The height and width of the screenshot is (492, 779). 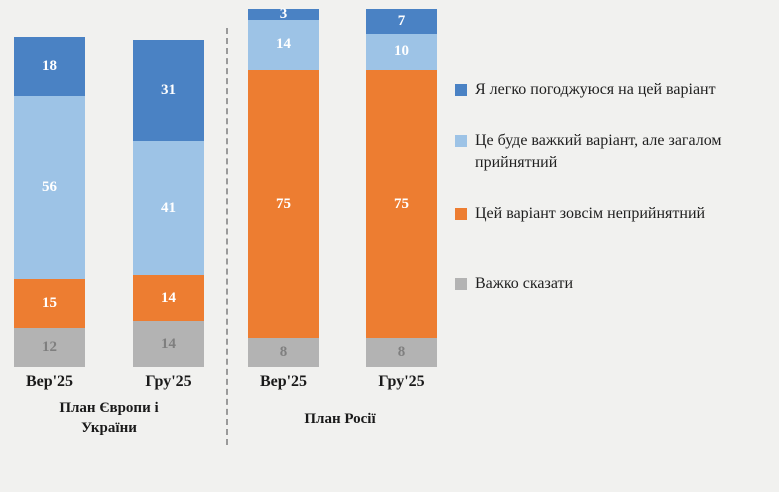 I want to click on bar-segment-value: 18, so click(x=49, y=65).